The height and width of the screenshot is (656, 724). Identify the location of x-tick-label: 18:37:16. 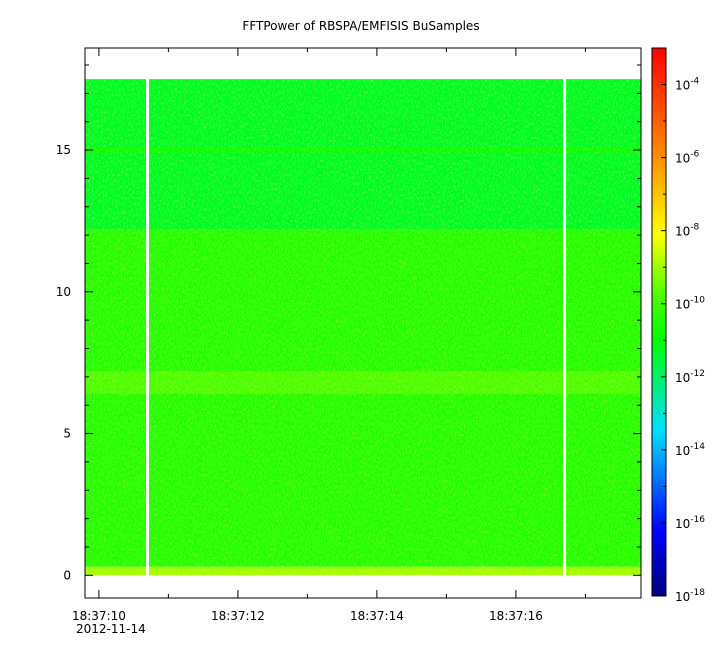
(516, 616).